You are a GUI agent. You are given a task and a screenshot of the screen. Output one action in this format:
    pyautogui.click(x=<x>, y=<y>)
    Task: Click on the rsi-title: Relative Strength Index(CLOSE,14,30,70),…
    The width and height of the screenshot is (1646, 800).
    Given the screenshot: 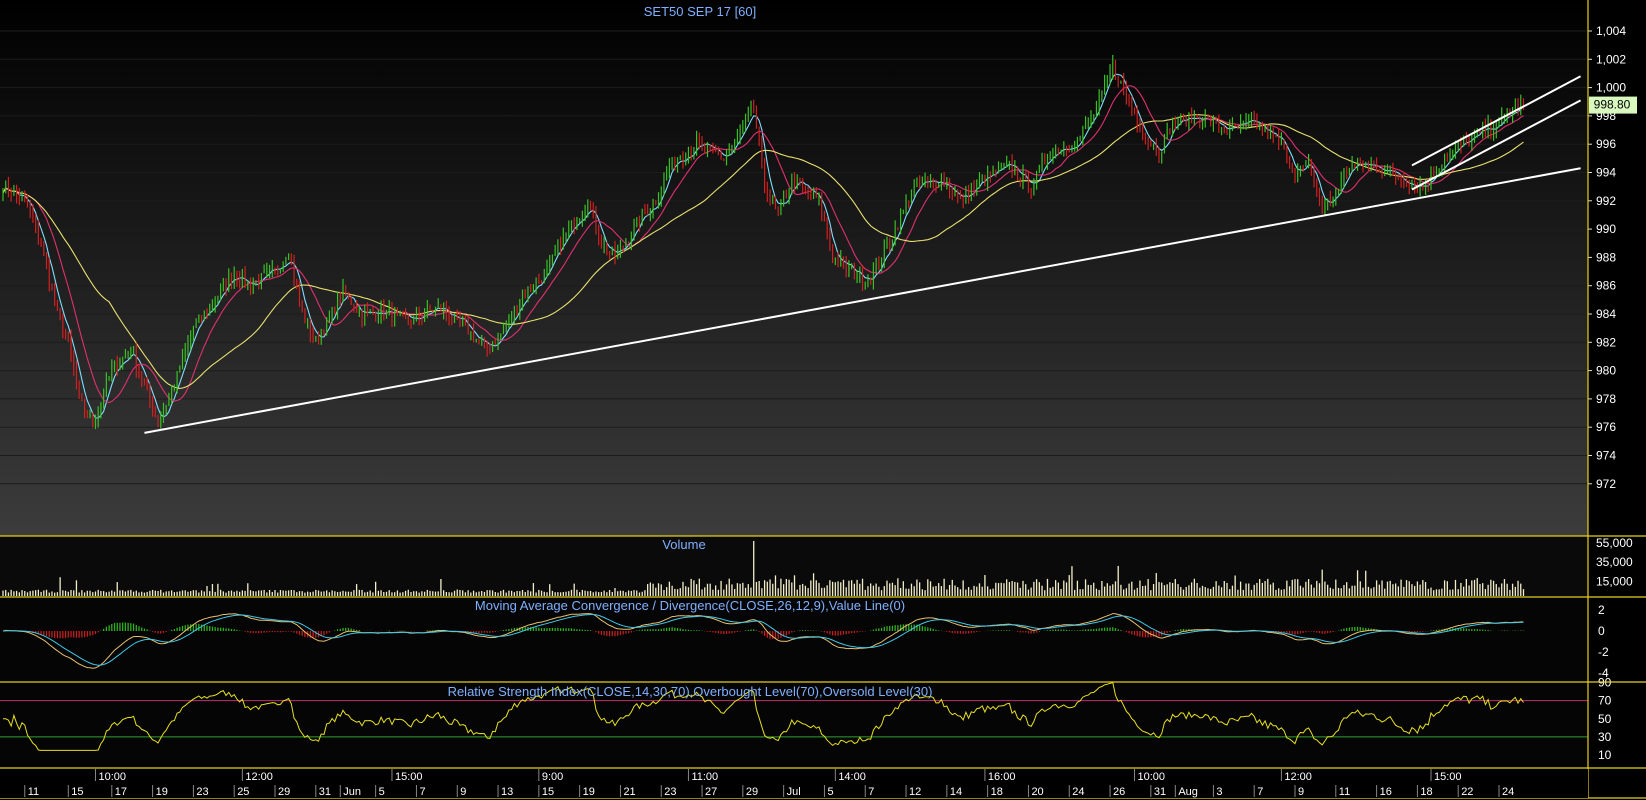 What is the action you would take?
    pyautogui.click(x=690, y=691)
    